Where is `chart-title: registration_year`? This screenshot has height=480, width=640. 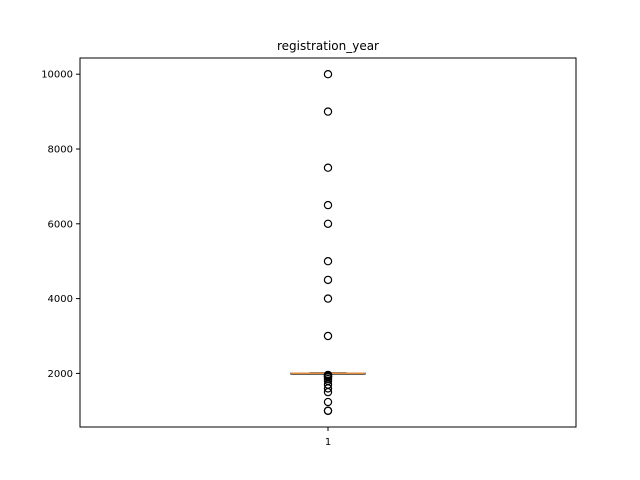
chart-title: registration_year is located at coordinates (328, 46).